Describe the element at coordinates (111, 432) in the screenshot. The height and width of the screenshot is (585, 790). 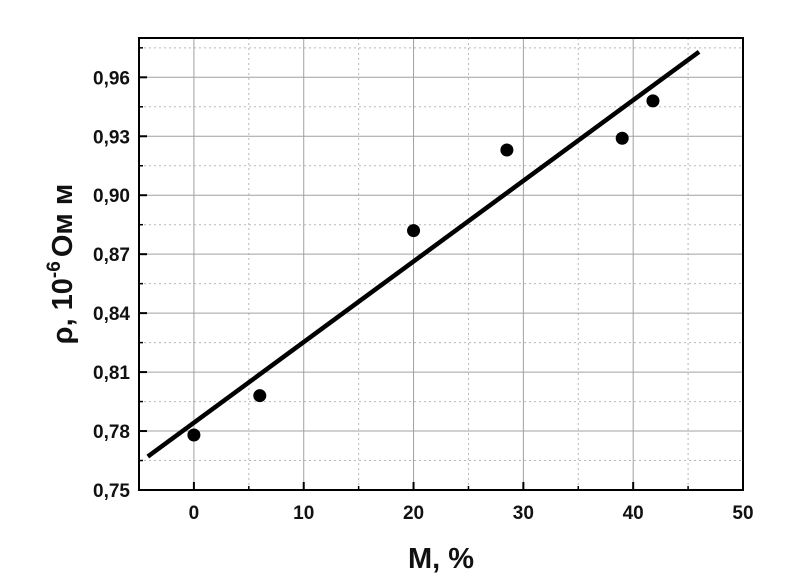
I see `y-tick-label: 0,78` at that location.